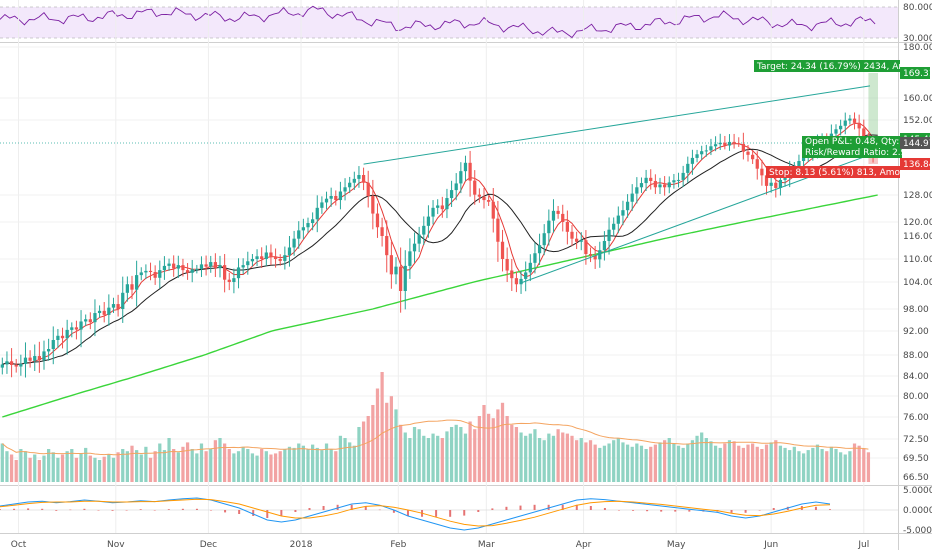 This screenshot has width=932, height=550. Describe the element at coordinates (916, 310) in the screenshot. I see `price-tick-label: 98.00` at that location.